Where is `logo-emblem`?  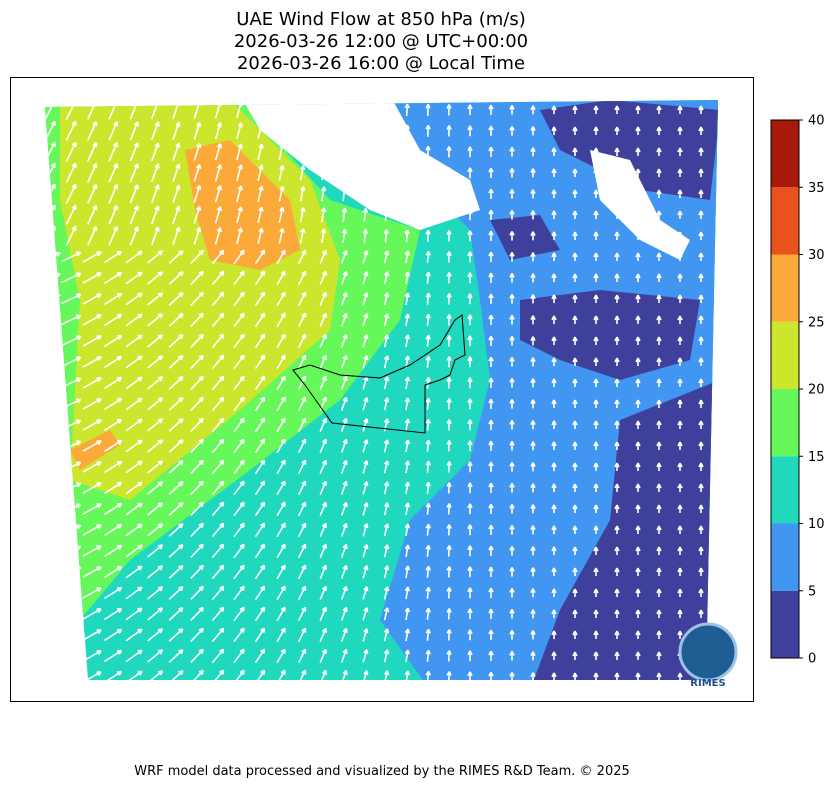 logo-emblem is located at coordinates (708, 652).